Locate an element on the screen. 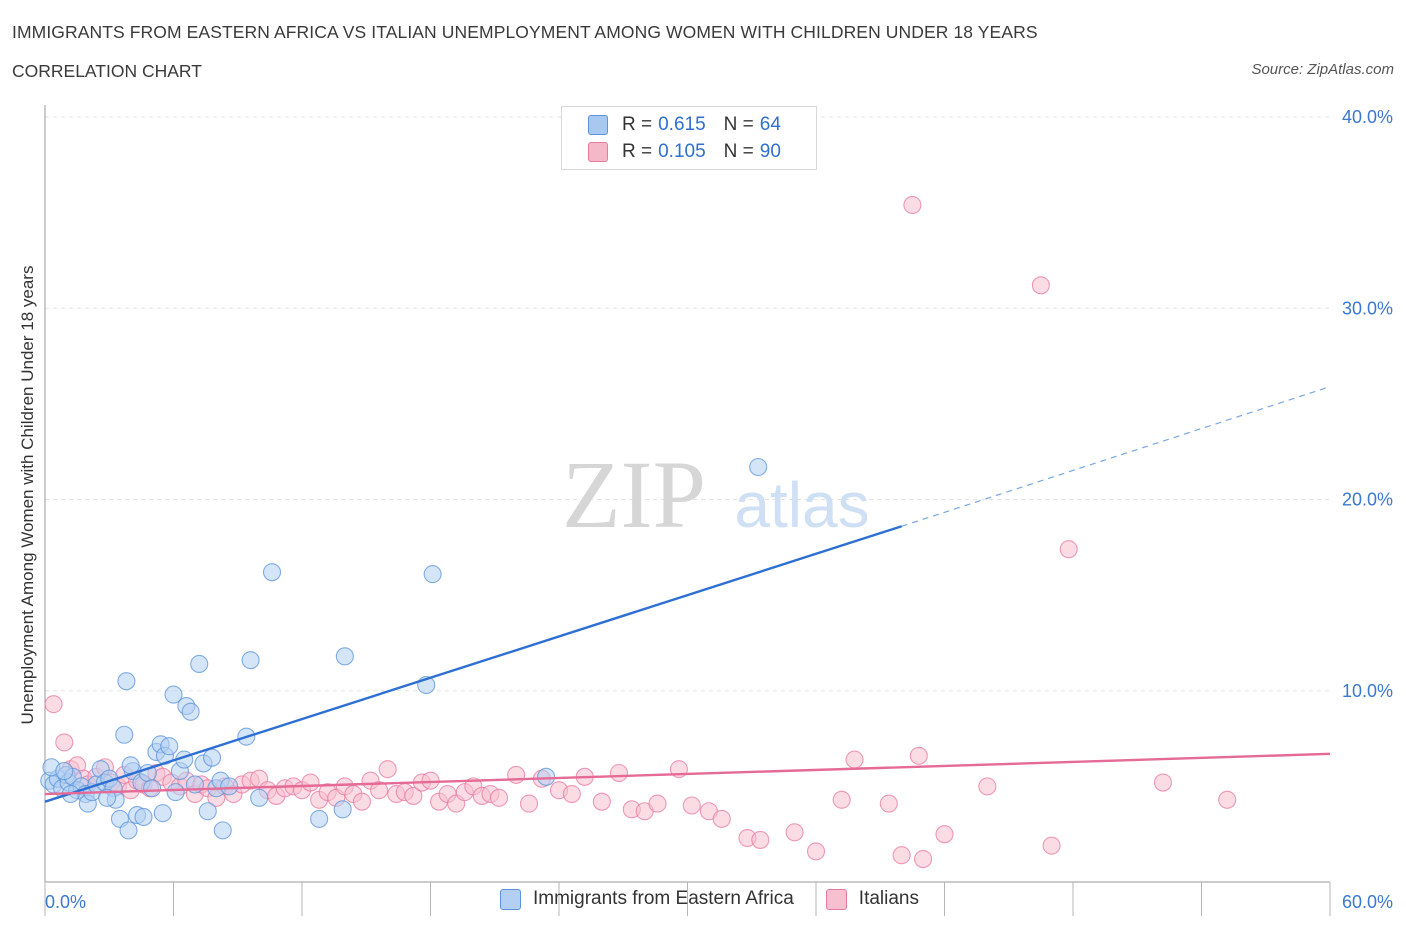 The image size is (1406, 930). watermark: ZIP atlas is located at coordinates (716, 494).